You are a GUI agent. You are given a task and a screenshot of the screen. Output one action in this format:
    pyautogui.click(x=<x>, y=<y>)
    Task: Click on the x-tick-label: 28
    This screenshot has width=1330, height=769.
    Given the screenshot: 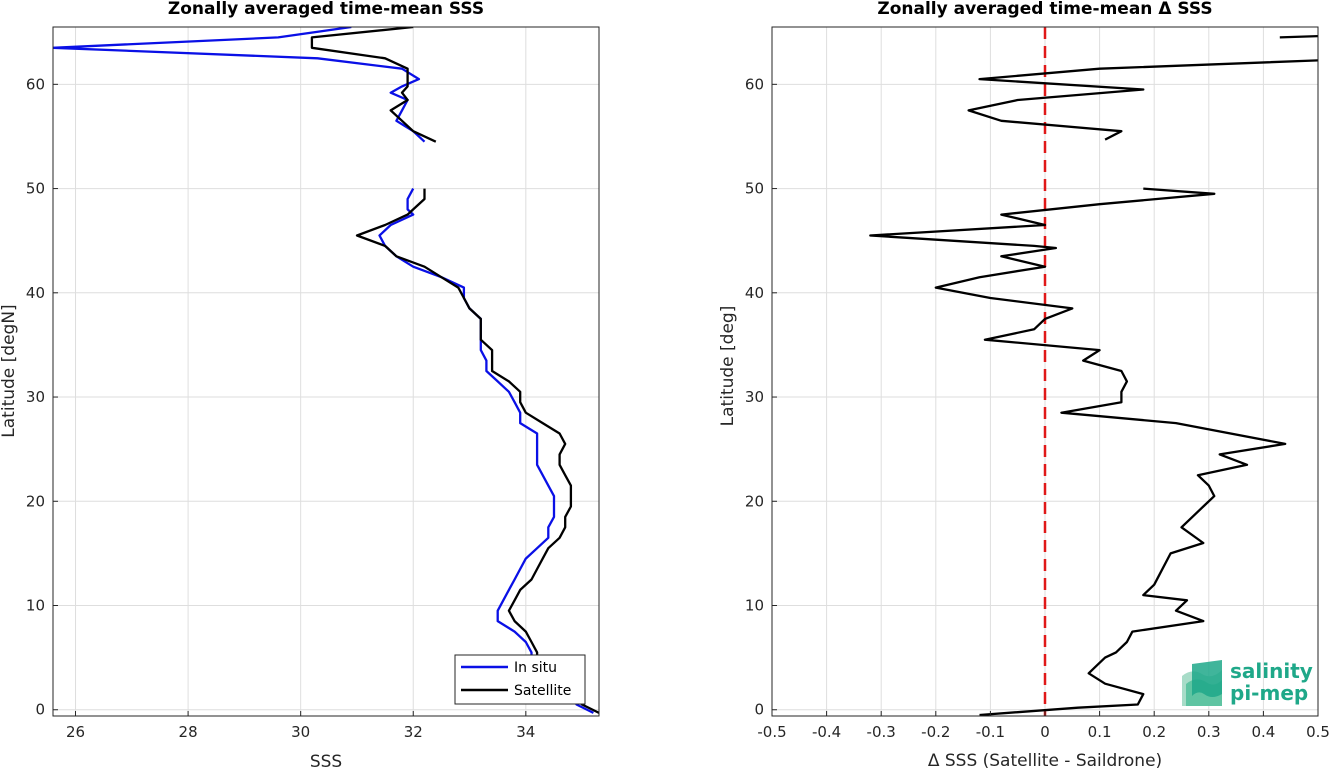 What is the action you would take?
    pyautogui.click(x=188, y=732)
    